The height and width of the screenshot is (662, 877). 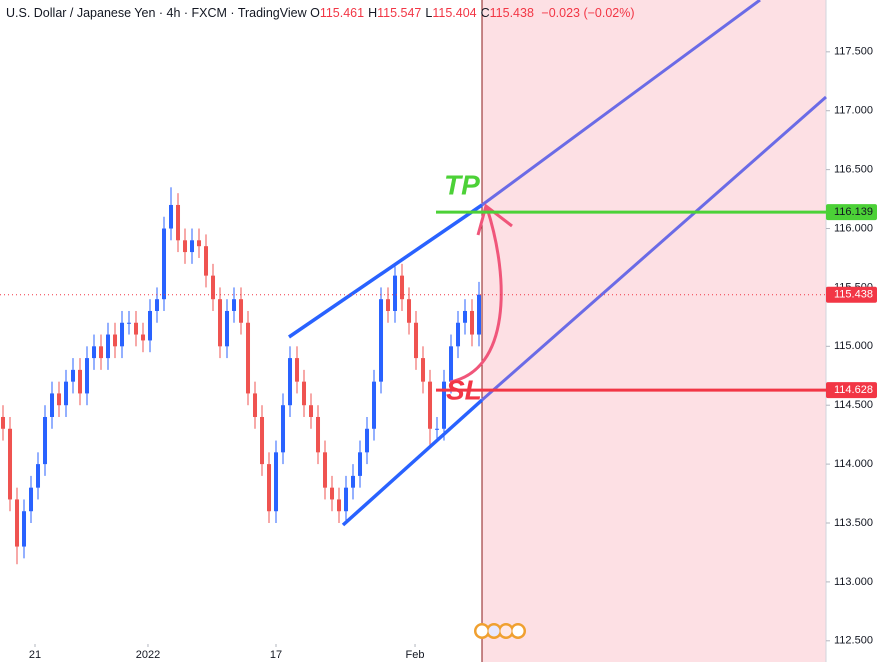 I want to click on y-tick-label: 116.000, so click(x=853, y=228).